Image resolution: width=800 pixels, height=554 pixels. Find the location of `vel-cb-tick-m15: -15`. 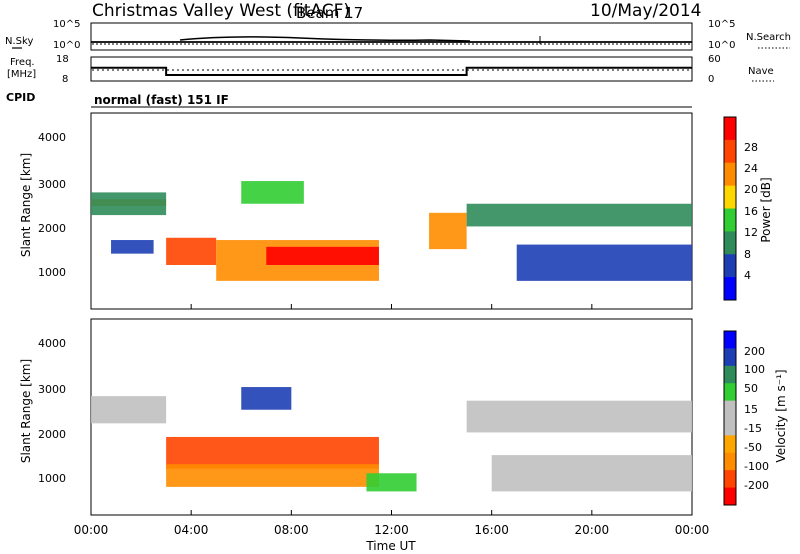

vel-cb-tick-m15: -15 is located at coordinates (753, 428).